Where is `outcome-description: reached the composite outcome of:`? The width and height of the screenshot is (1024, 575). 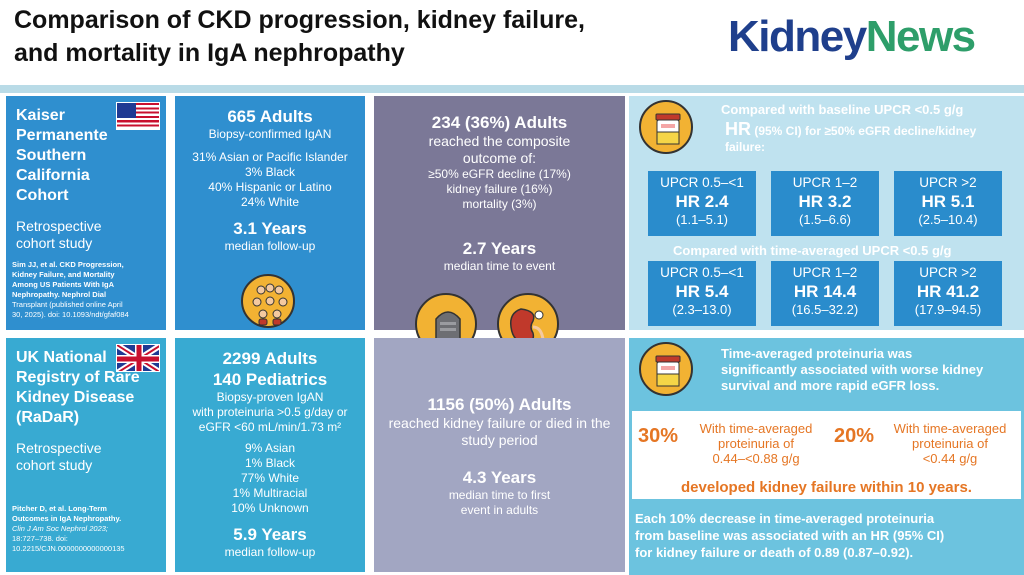
outcome-description: reached the composite outcome of: is located at coordinates (499, 149).